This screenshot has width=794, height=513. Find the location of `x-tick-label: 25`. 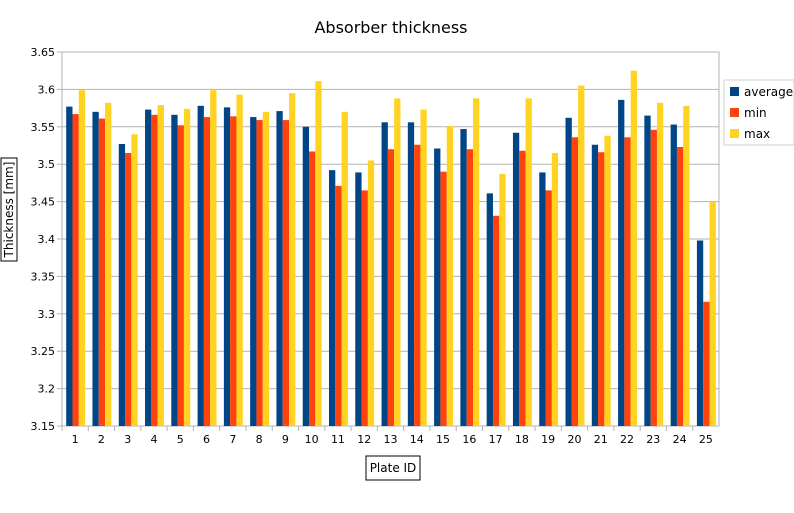

x-tick-label: 25 is located at coordinates (706, 439).